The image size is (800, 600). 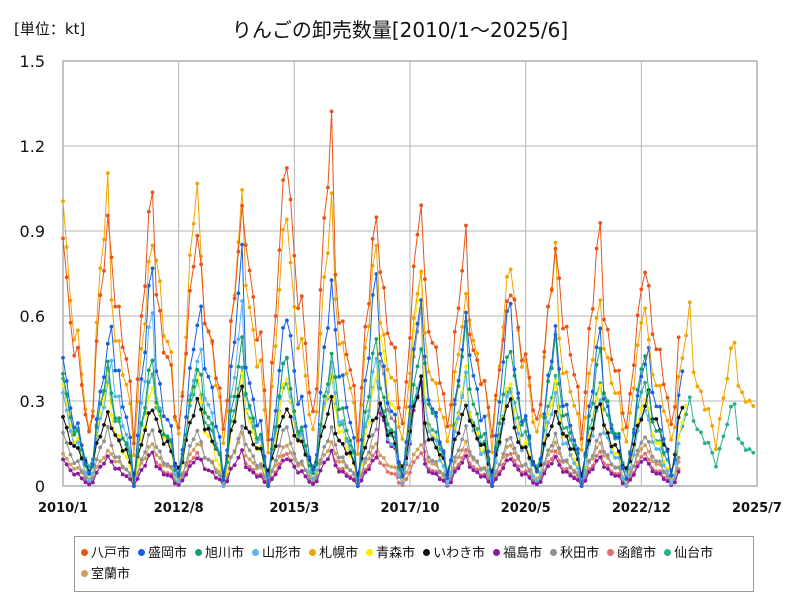 I want to click on legend-label: 室蘭市, so click(x=111, y=574).